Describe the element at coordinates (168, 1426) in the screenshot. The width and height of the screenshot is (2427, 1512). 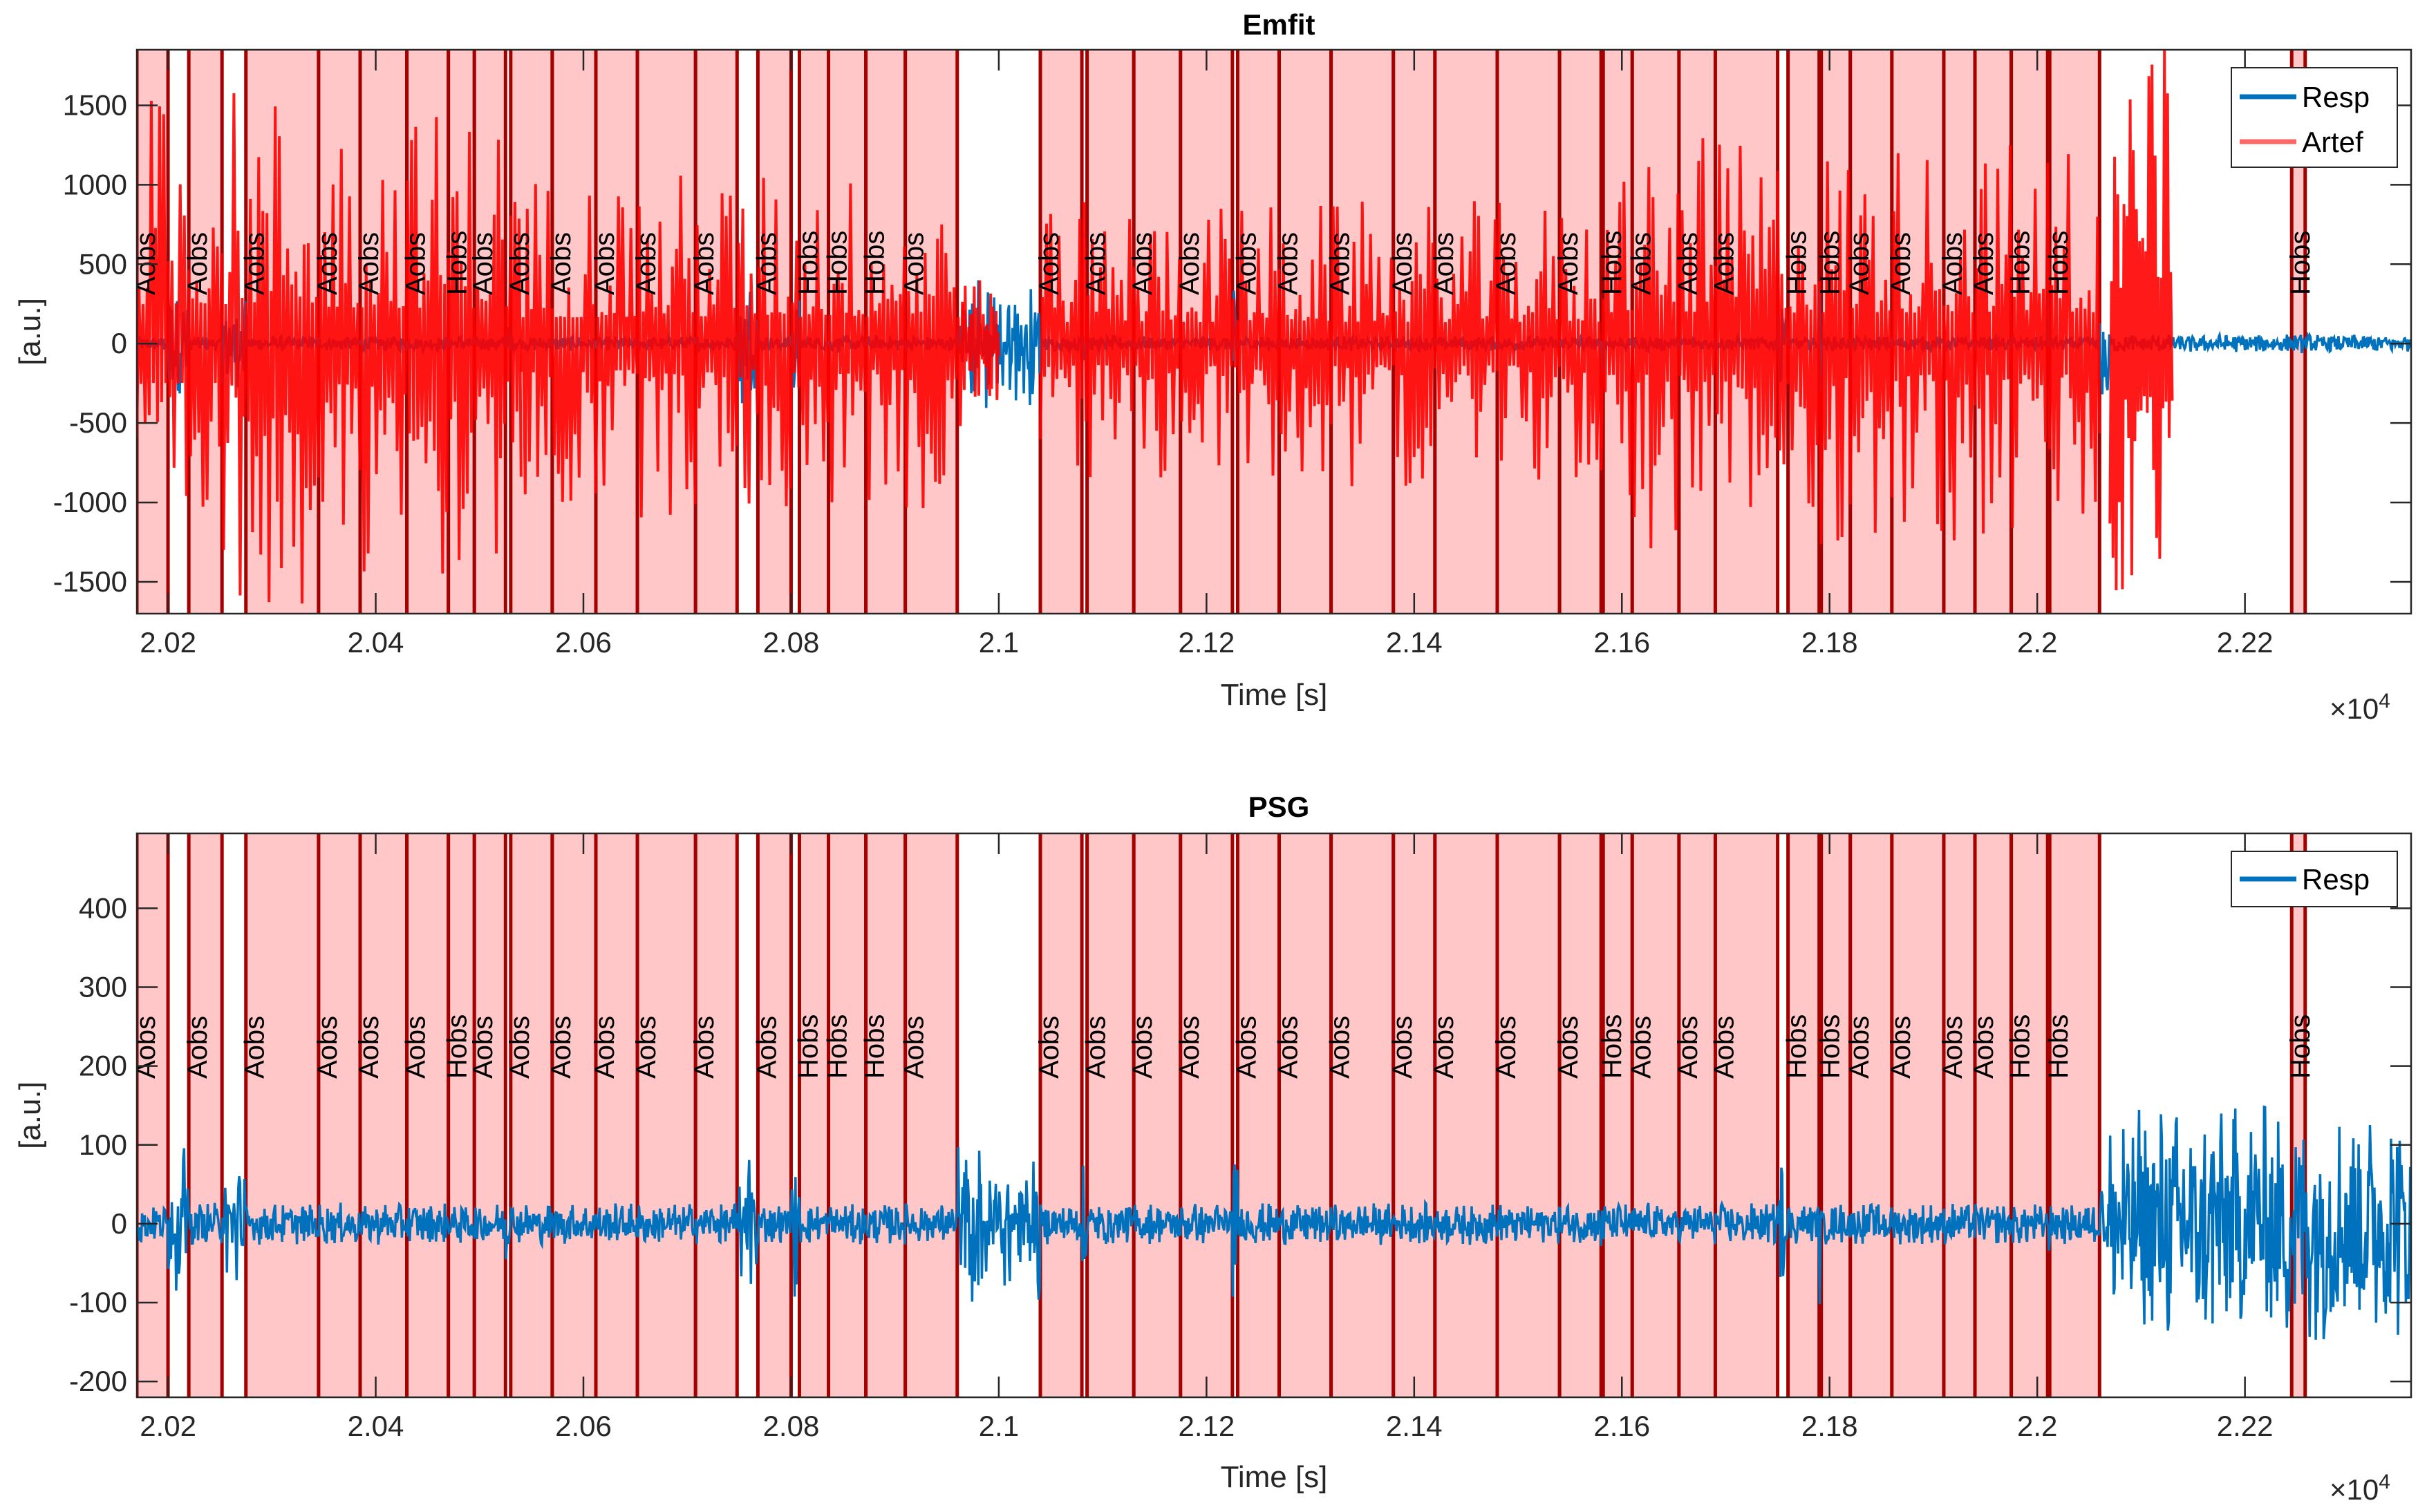
I see `x-tick-label: 2.02` at that location.